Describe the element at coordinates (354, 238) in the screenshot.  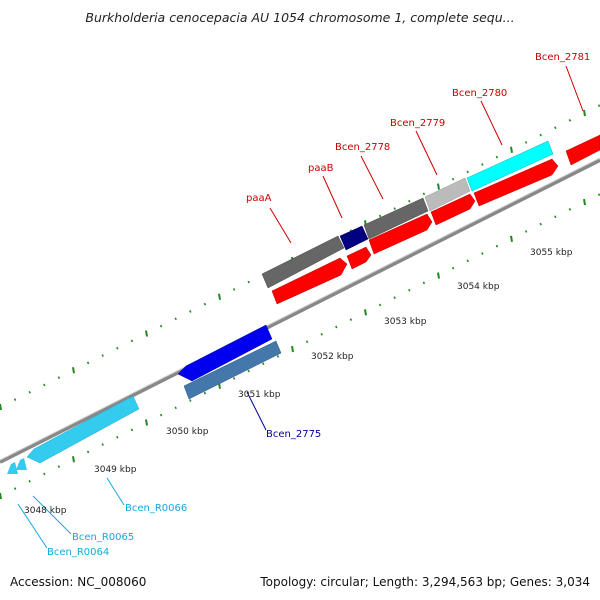
I see `gene-bar-paaB` at that location.